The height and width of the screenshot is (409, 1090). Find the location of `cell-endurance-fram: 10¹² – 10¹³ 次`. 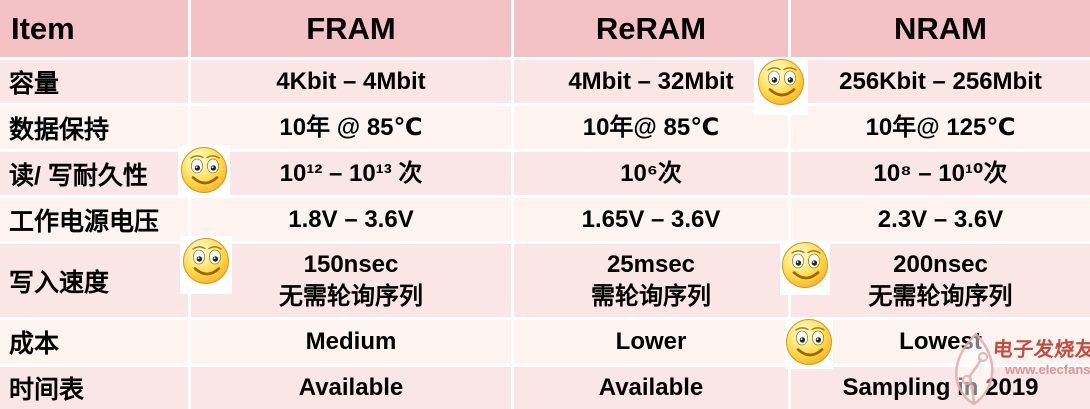

cell-endurance-fram: 10¹² – 10¹³ 次 is located at coordinates (351, 173).